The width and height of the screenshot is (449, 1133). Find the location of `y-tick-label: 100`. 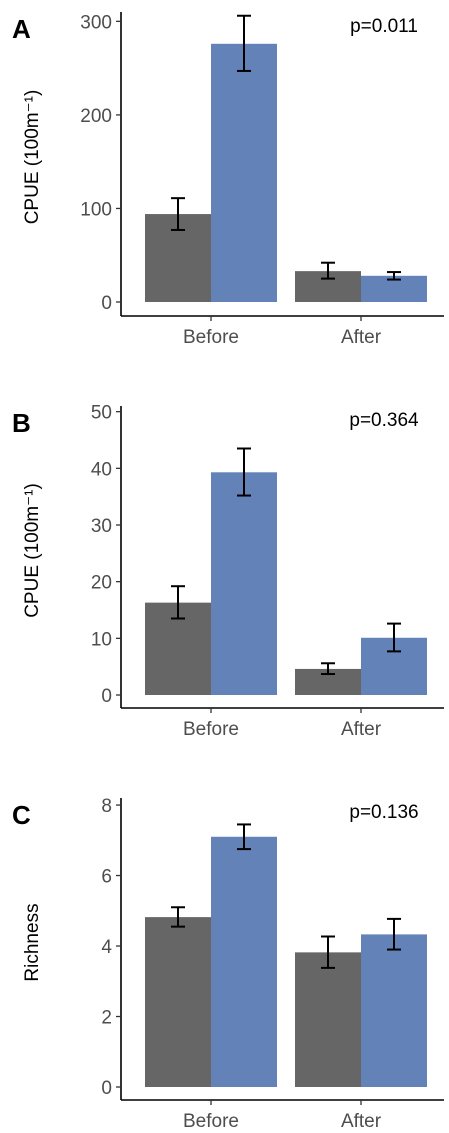

y-tick-label: 100 is located at coordinates (96, 209).